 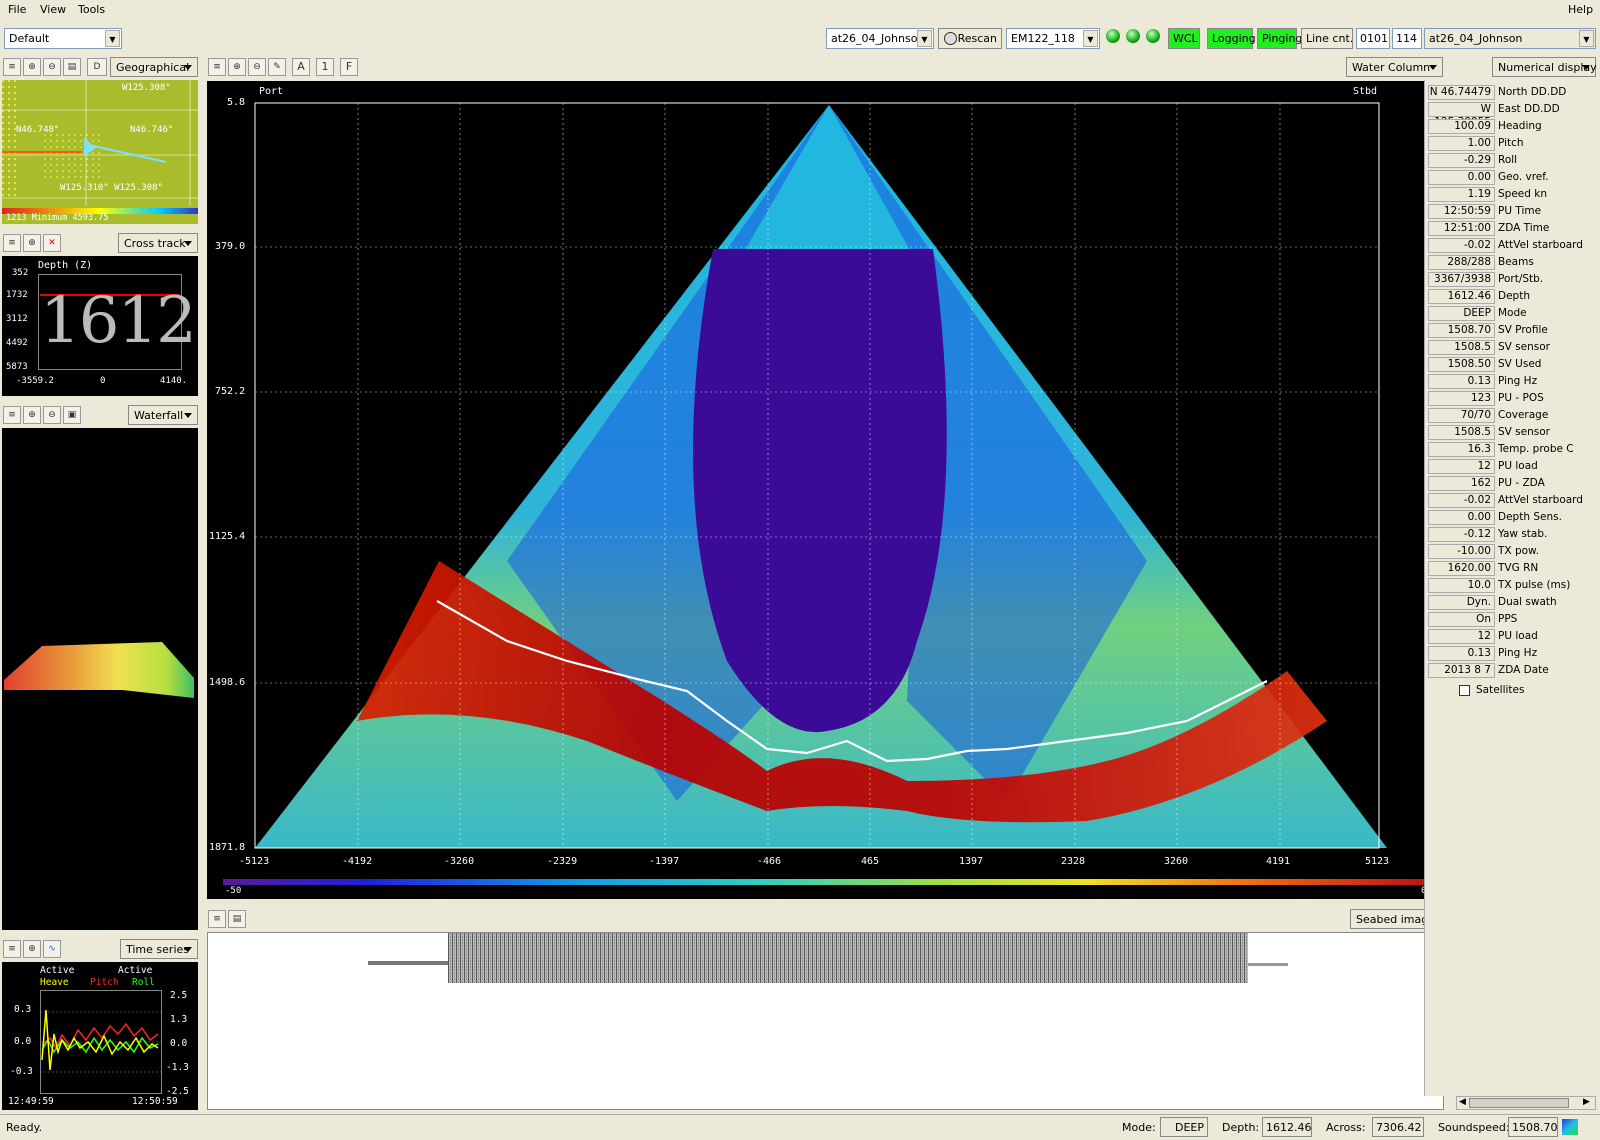 I want to click on scrollbar-thumb, so click(x=1519, y=1103).